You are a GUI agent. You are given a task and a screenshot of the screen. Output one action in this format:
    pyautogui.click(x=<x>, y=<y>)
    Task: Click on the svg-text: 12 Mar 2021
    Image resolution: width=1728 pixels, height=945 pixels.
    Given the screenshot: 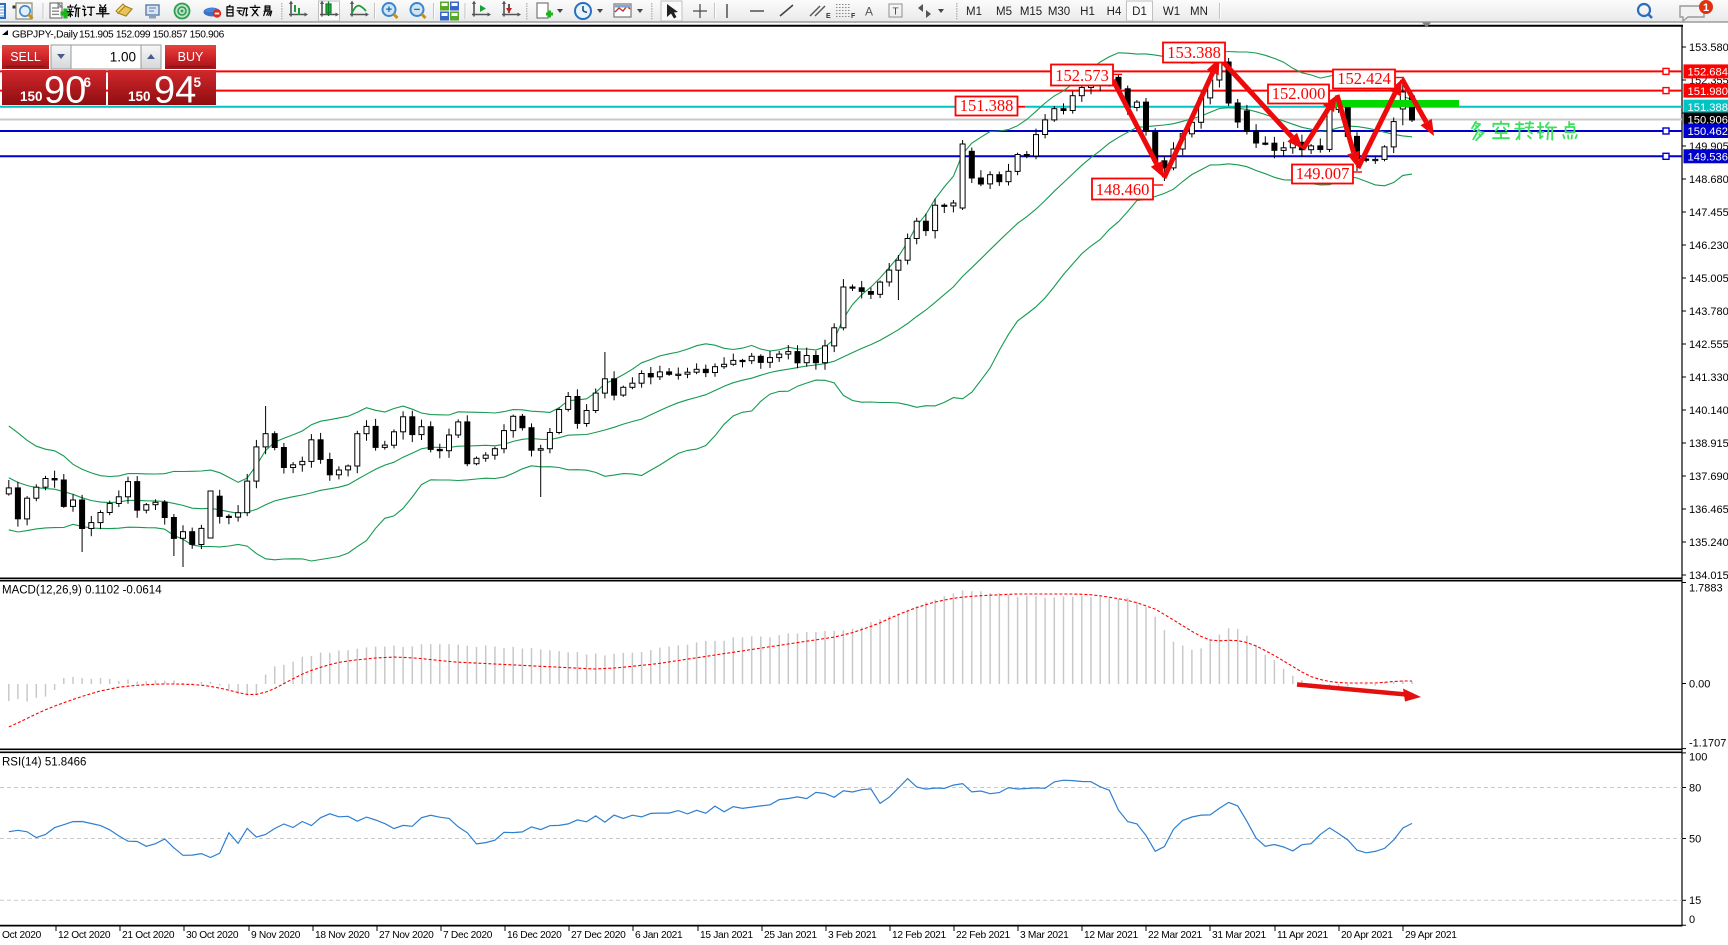 What is the action you would take?
    pyautogui.click(x=1111, y=935)
    